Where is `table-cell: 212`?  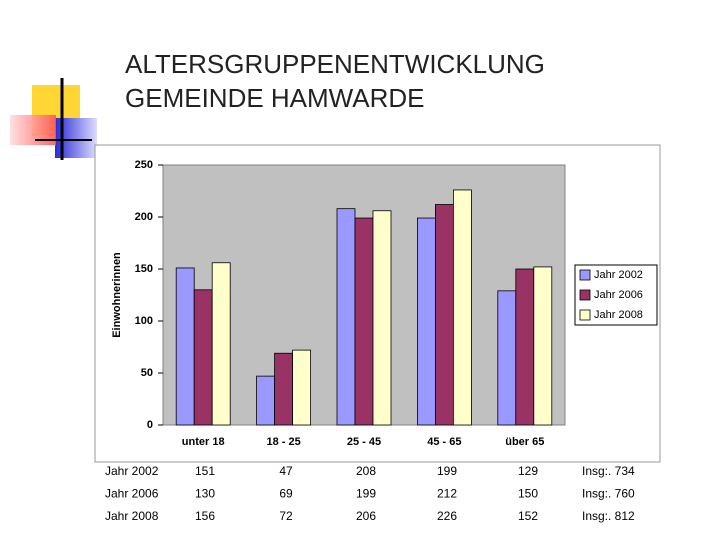 table-cell: 212 is located at coordinates (447, 494).